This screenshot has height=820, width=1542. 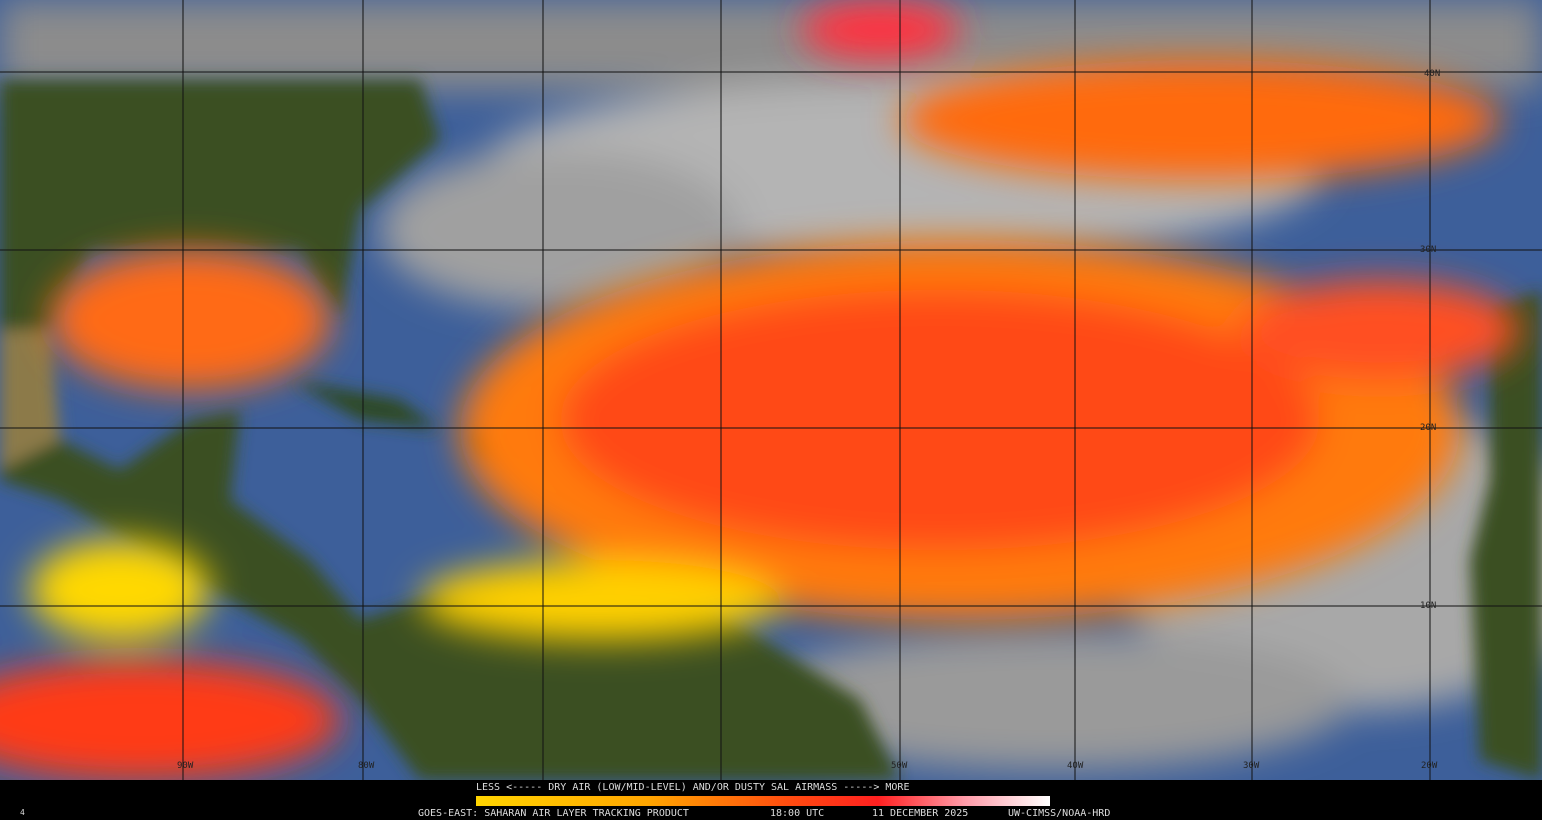 What do you see at coordinates (763, 801) in the screenshot?
I see `legend-color-bar` at bounding box center [763, 801].